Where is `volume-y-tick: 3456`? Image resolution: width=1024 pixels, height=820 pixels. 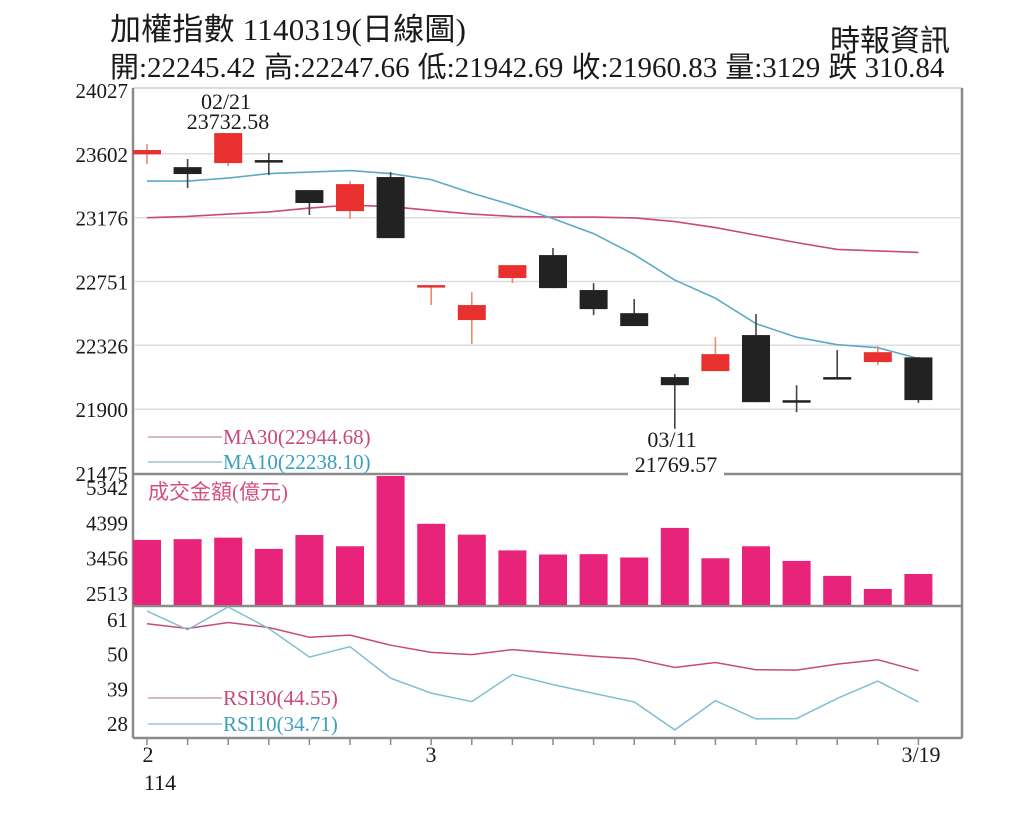 volume-y-tick: 3456 is located at coordinates (107, 559).